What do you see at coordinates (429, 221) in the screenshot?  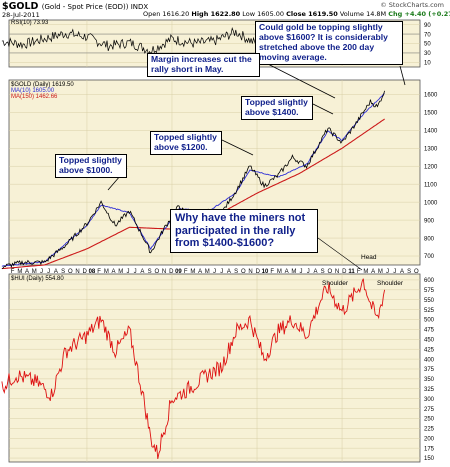 I see `gold-tick-label: 900` at bounding box center [429, 221].